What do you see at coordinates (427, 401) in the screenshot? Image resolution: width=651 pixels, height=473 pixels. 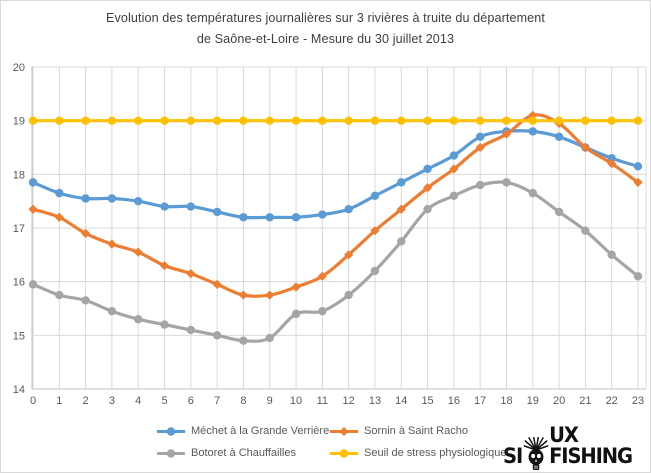 I see `x-tick-label: 15` at bounding box center [427, 401].